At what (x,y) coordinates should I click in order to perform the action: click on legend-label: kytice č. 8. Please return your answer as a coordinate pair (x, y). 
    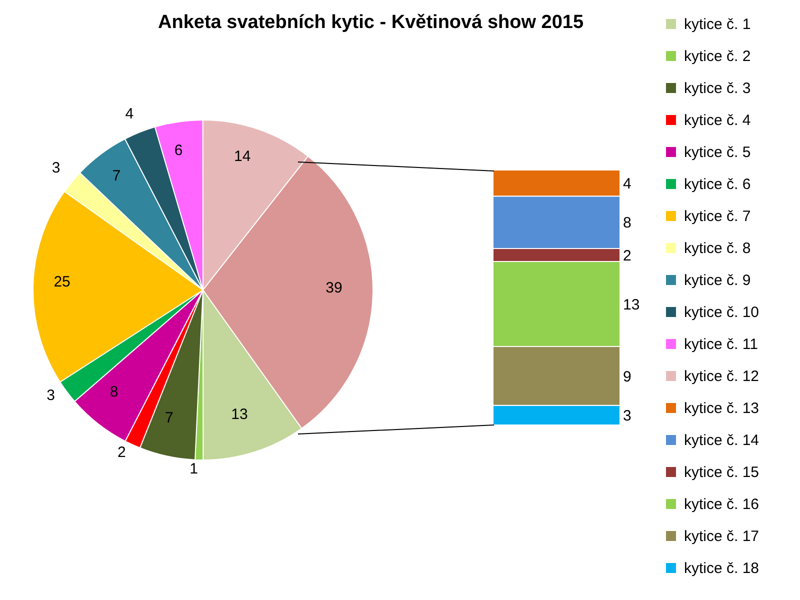
    Looking at the image, I should click on (717, 248).